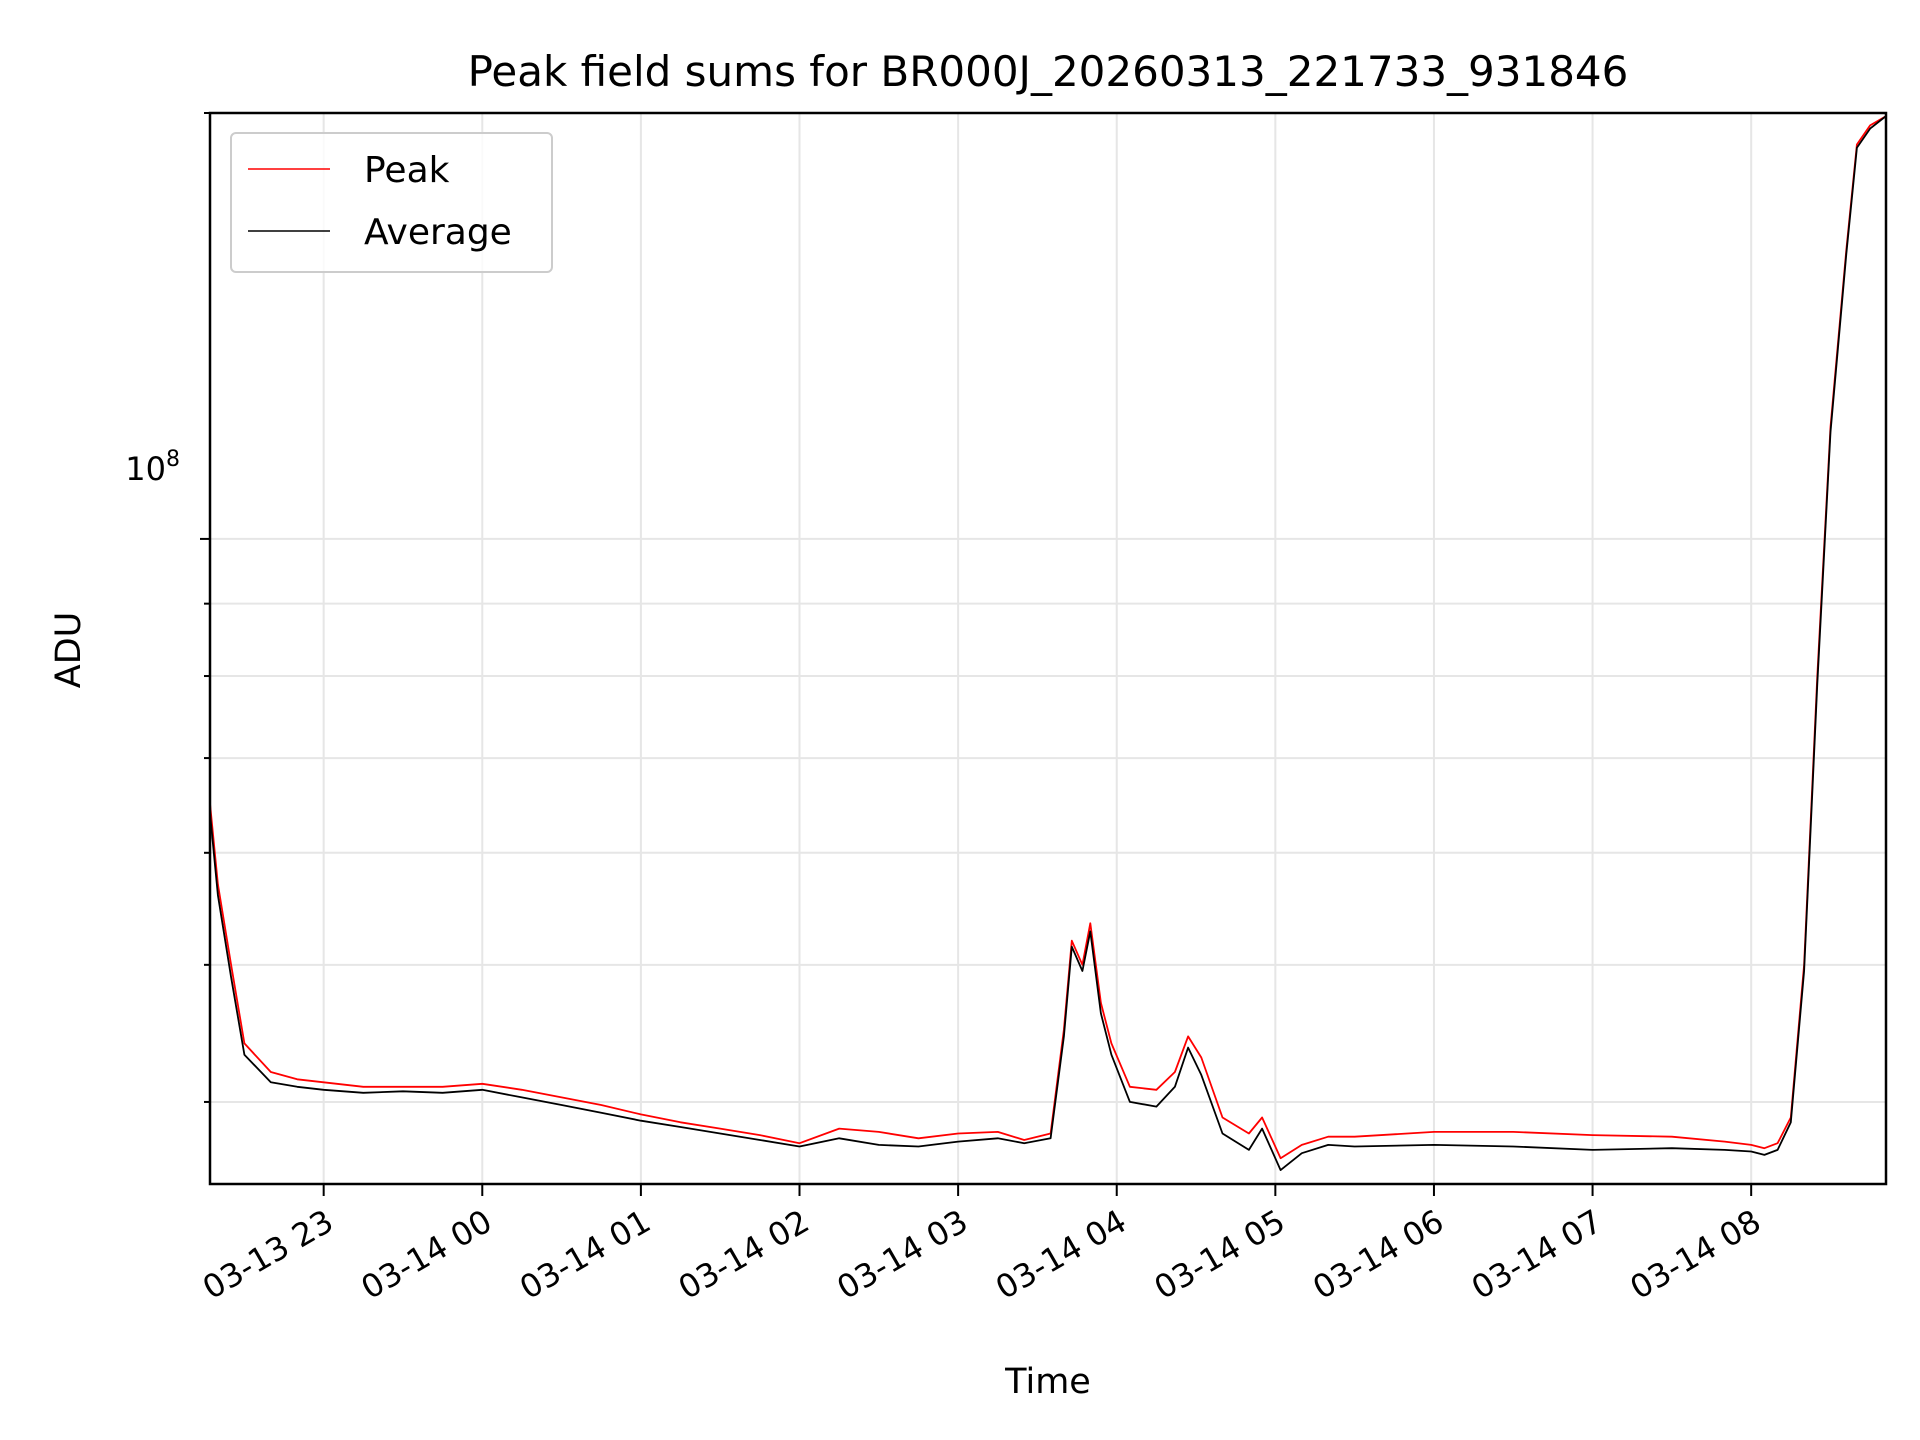 Image resolution: width=1920 pixels, height=1440 pixels. Describe the element at coordinates (1696, 1254) in the screenshot. I see `x-tick-label: 03-14 08` at that location.